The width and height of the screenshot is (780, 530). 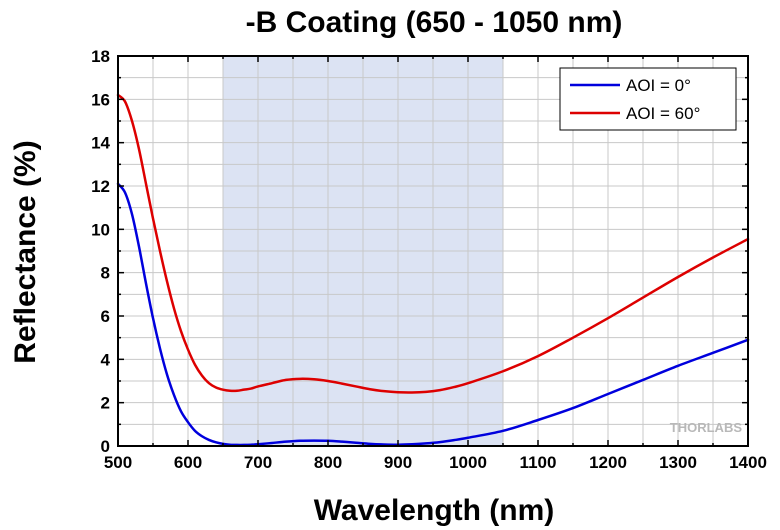 I want to click on y-tick-labels: 0 2 4 6 8 10 12 14 16 18, so click(x=100, y=251).